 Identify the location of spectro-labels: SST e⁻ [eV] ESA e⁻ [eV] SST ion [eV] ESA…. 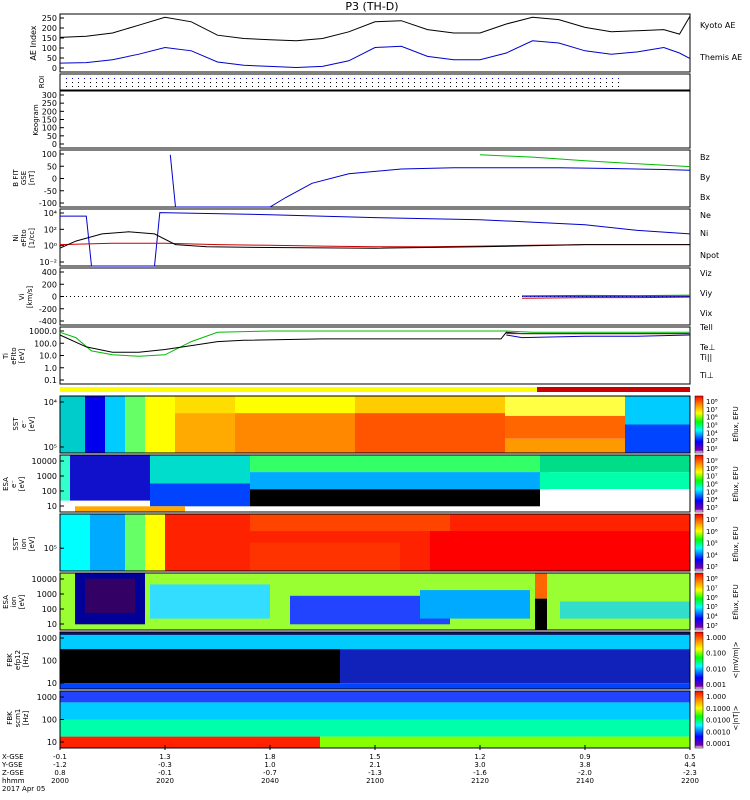
(19, 571).